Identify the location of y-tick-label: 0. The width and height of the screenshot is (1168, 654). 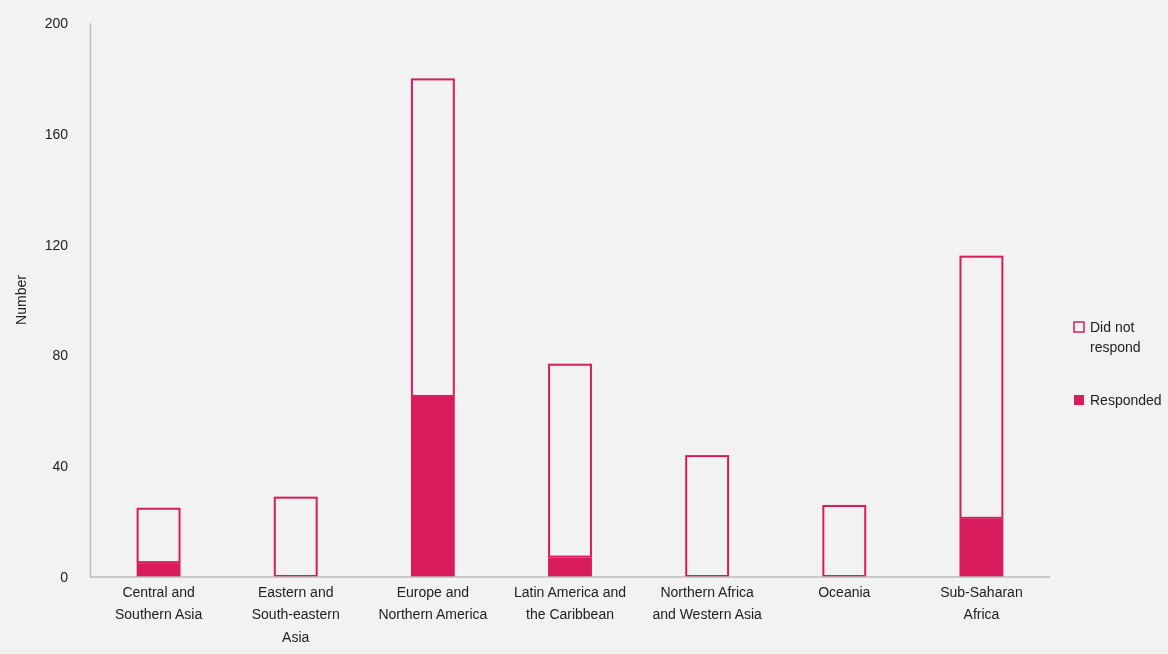
(64, 576).